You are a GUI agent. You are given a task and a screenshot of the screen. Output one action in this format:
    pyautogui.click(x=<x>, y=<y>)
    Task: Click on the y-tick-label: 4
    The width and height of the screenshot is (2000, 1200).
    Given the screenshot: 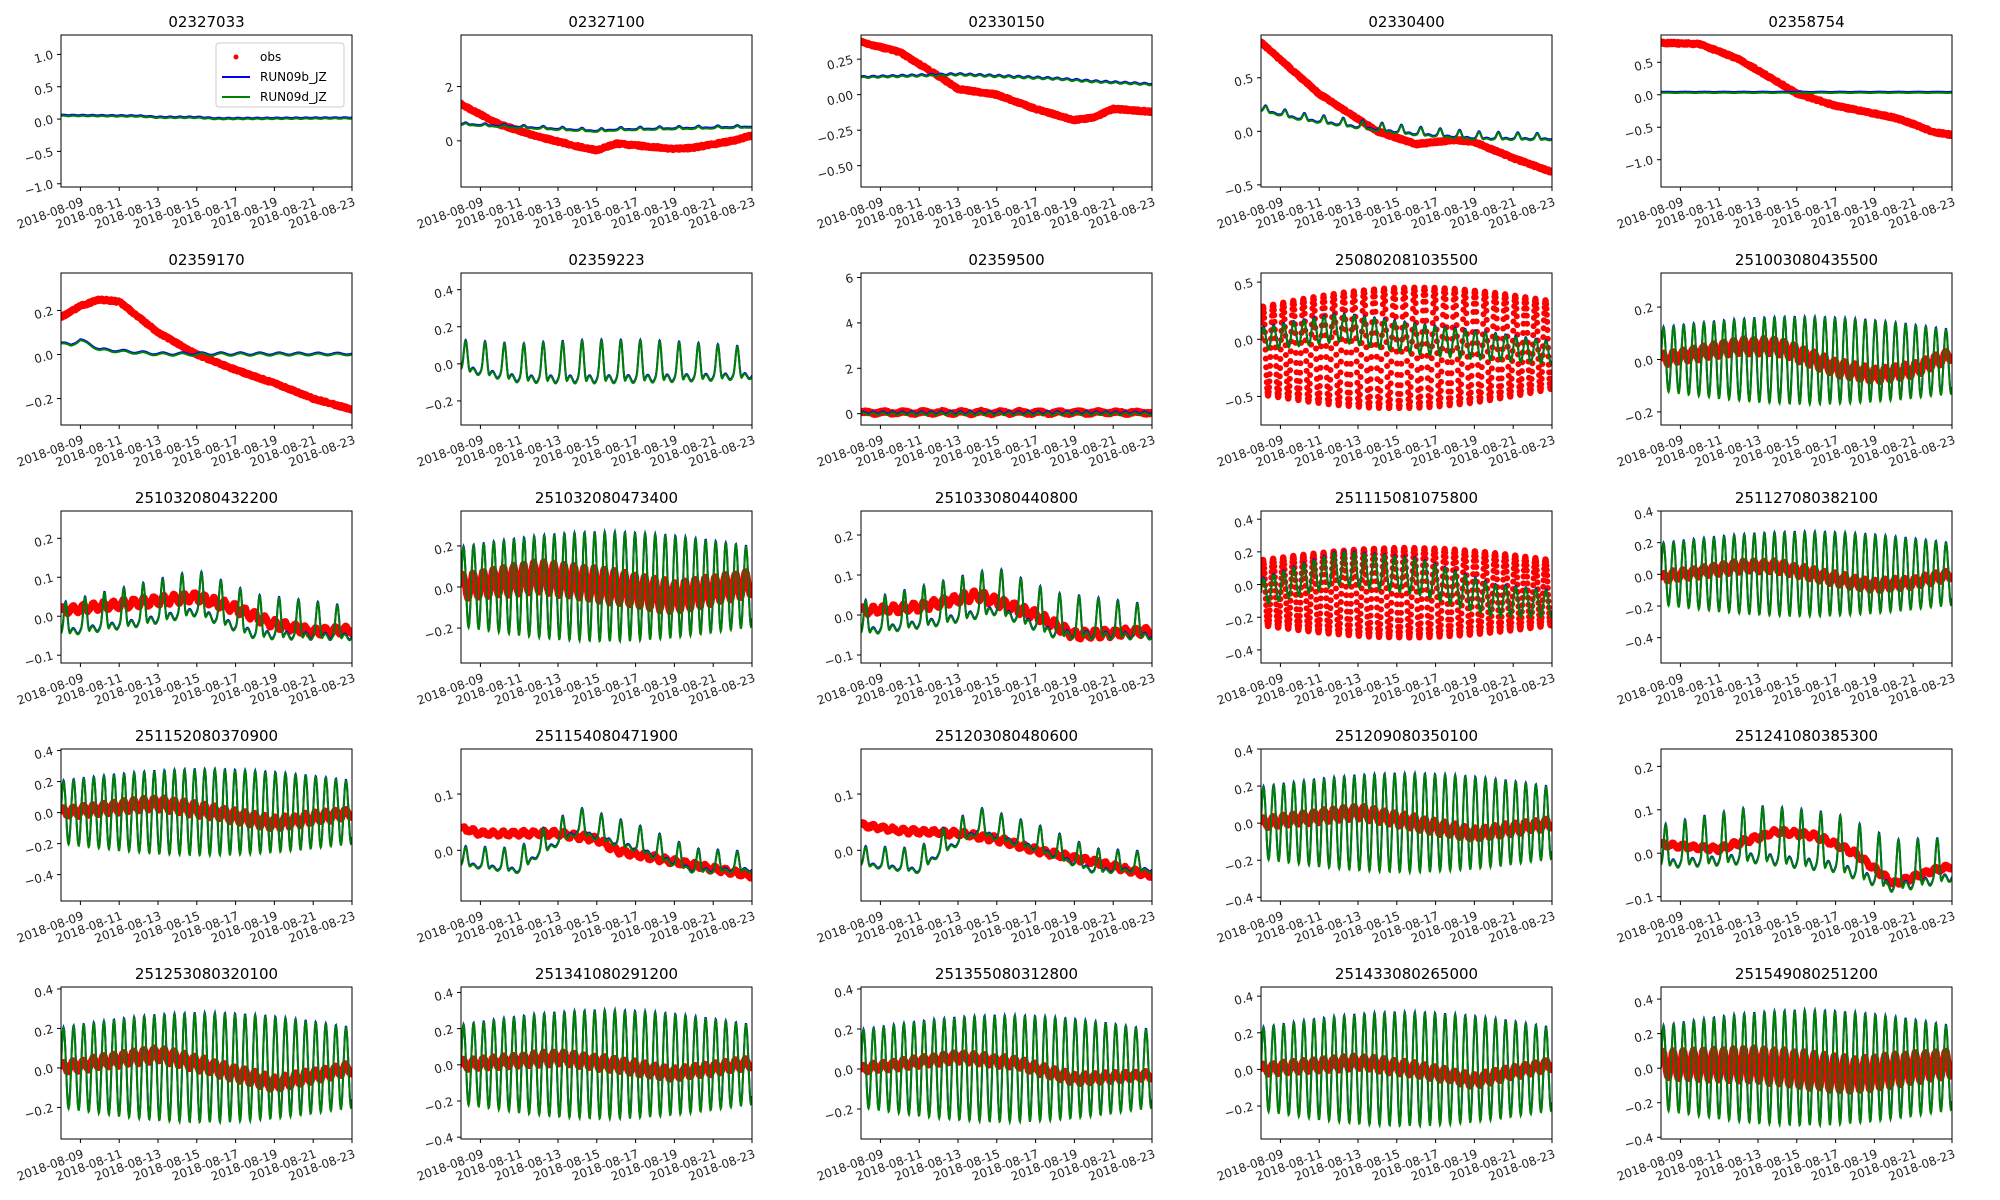 What is the action you would take?
    pyautogui.click(x=849, y=324)
    